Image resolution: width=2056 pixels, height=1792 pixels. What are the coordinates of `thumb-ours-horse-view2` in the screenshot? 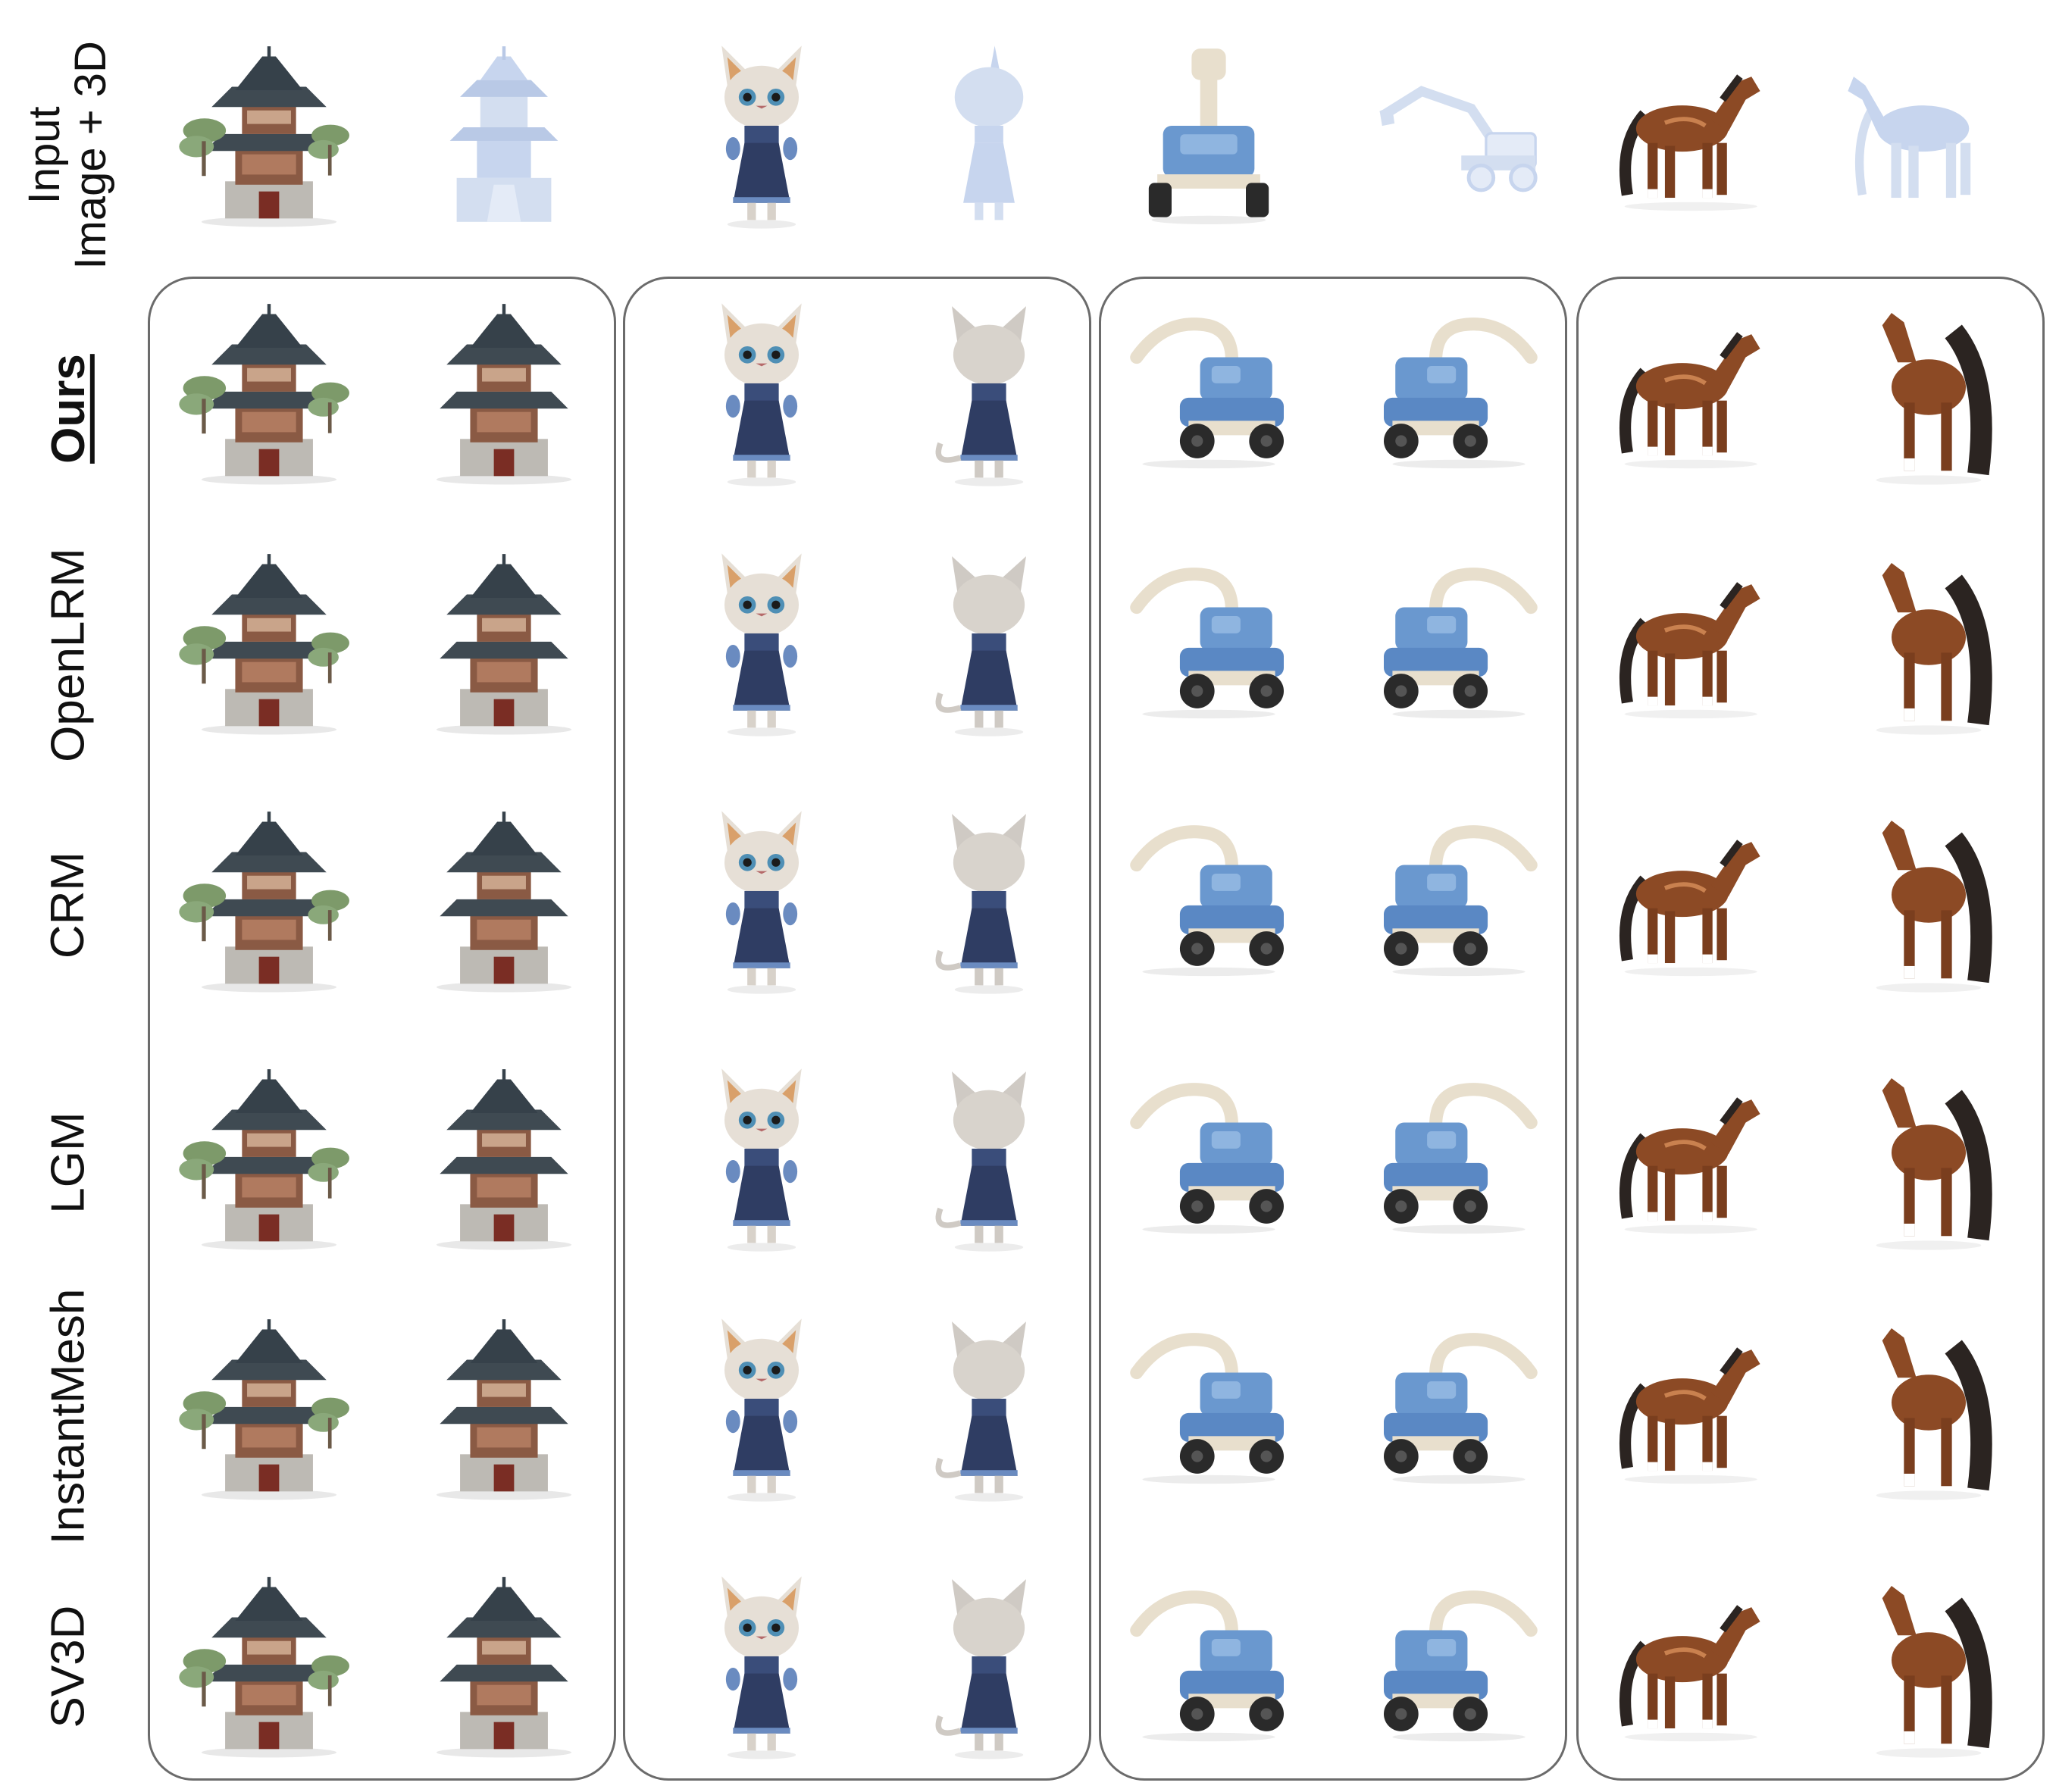 It's located at (1928, 390).